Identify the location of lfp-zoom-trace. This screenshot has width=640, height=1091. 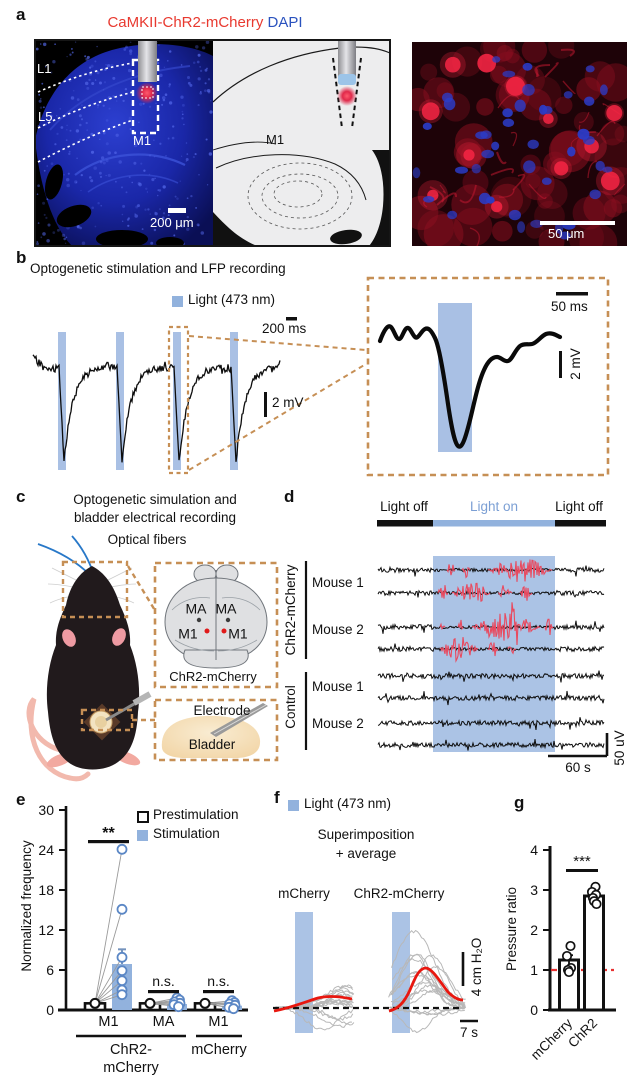
(470, 386).